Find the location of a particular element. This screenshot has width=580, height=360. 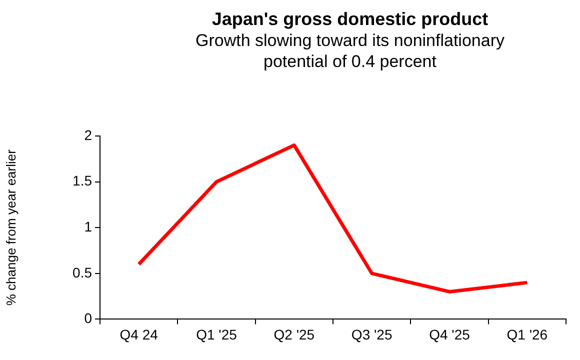

x-tick-label: Q4 '25 is located at coordinates (449, 334).